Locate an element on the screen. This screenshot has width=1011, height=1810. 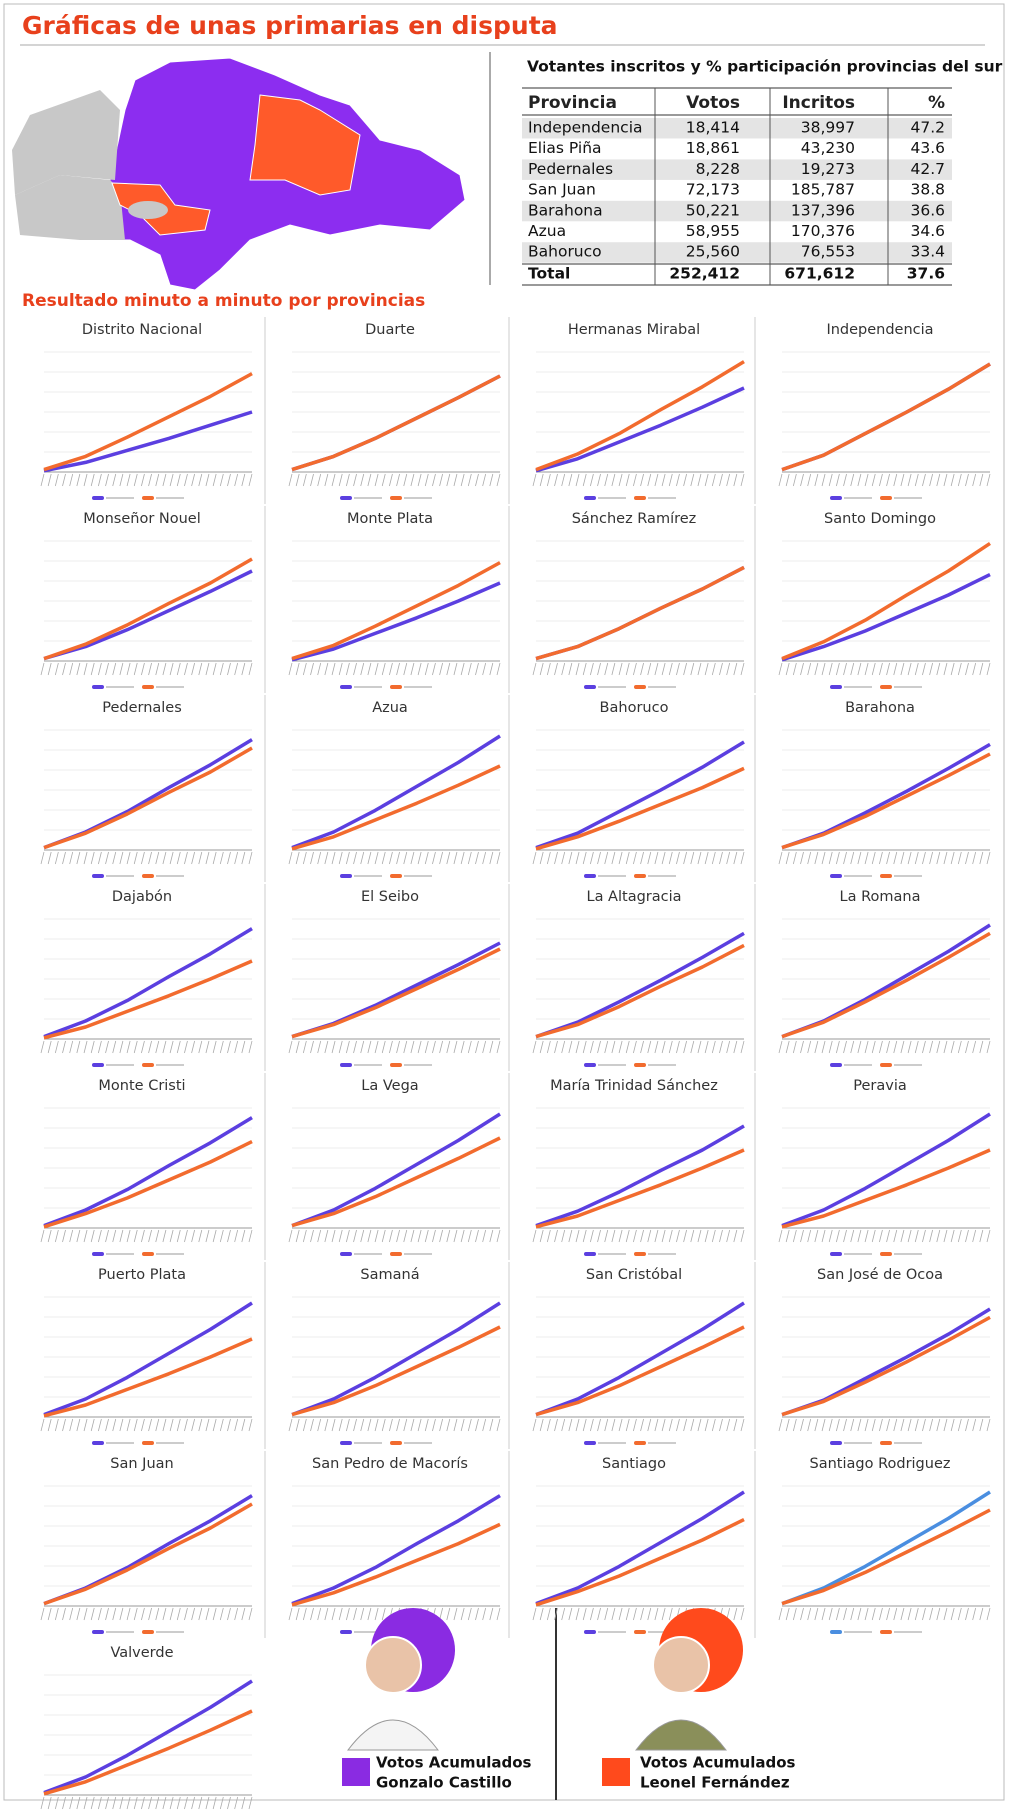
legend-label: Leonel Fernández is located at coordinates (715, 1783).